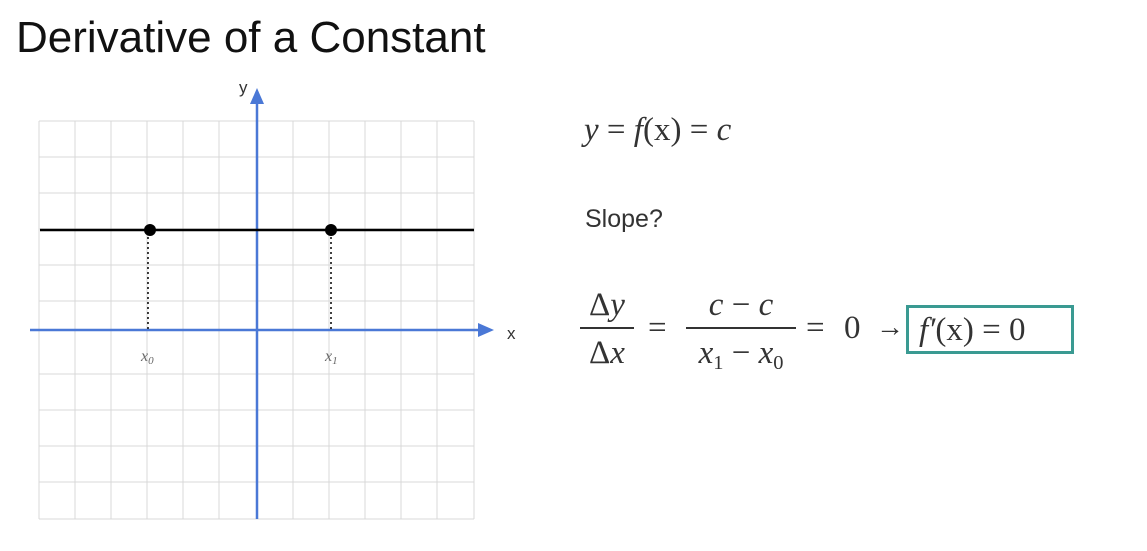 This screenshot has height=551, width=1147. Describe the element at coordinates (331, 357) in the screenshot. I see `x1-tick-label: x1` at that location.